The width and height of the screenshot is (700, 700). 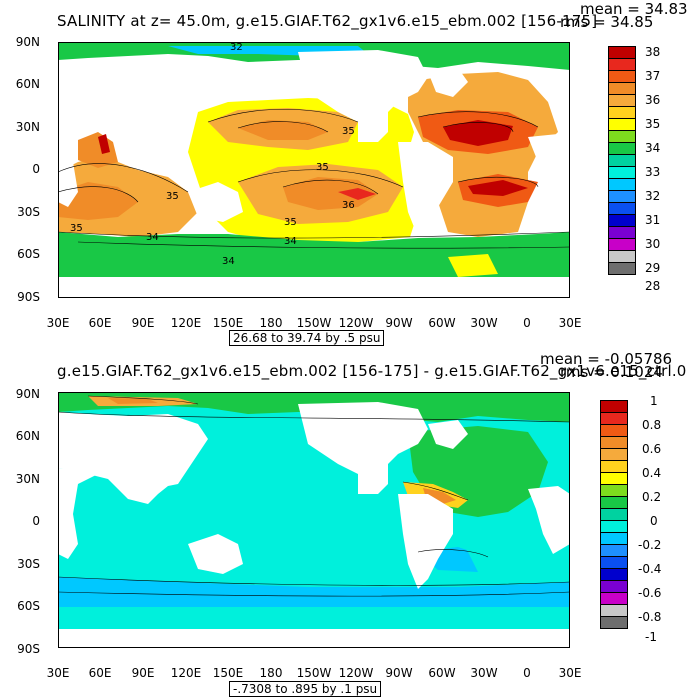 What do you see at coordinates (143, 323) in the screenshot?
I see `lon-label: 90E` at bounding box center [143, 323].